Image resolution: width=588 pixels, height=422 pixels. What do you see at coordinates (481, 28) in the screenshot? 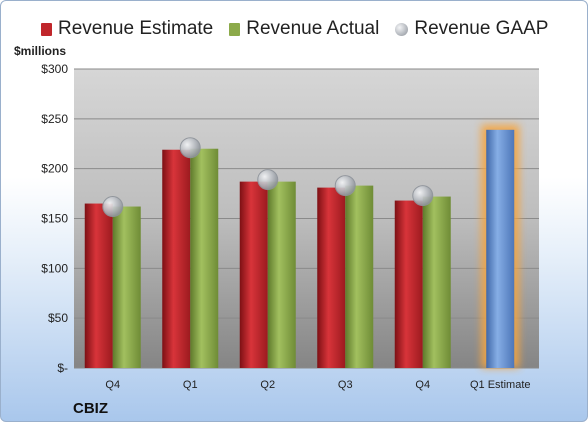
I see `legend-label-gaap: Revenue GAAP` at bounding box center [481, 28].